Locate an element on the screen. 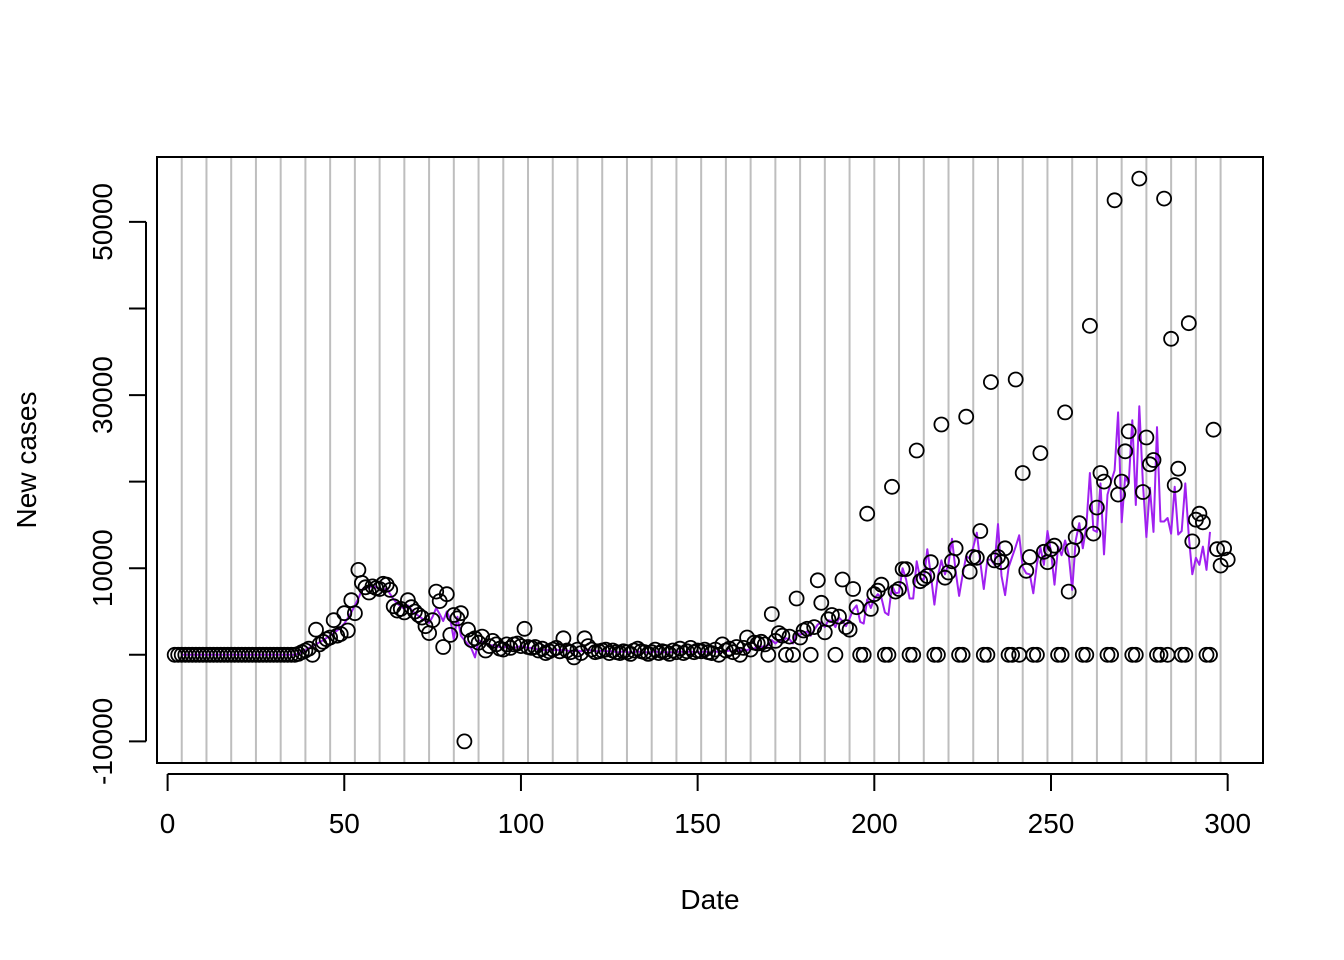 The width and height of the screenshot is (1344, 960). x-axis: 0 50 100 150 200 250 300 is located at coordinates (705, 806).